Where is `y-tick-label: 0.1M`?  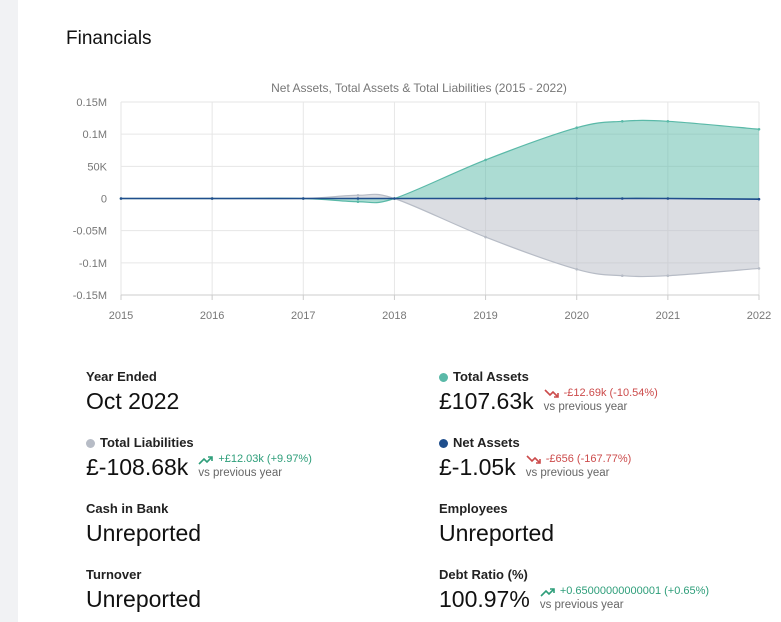
y-tick-label: 0.1M is located at coordinates (95, 135).